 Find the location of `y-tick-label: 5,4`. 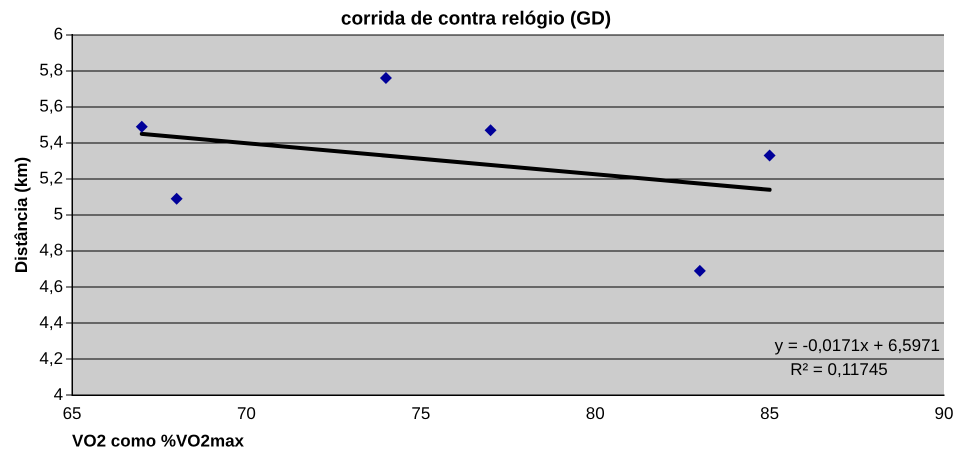

y-tick-label: 5,4 is located at coordinates (51, 142).